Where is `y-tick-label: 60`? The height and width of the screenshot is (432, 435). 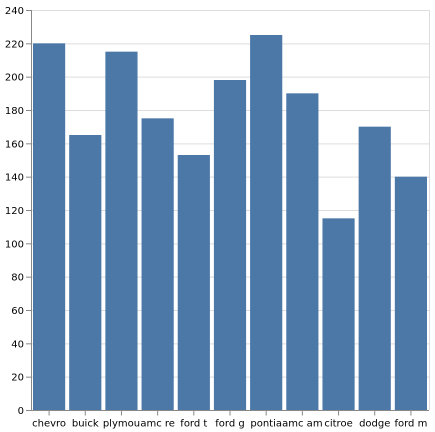
y-tick-label: 60 is located at coordinates (17, 311).